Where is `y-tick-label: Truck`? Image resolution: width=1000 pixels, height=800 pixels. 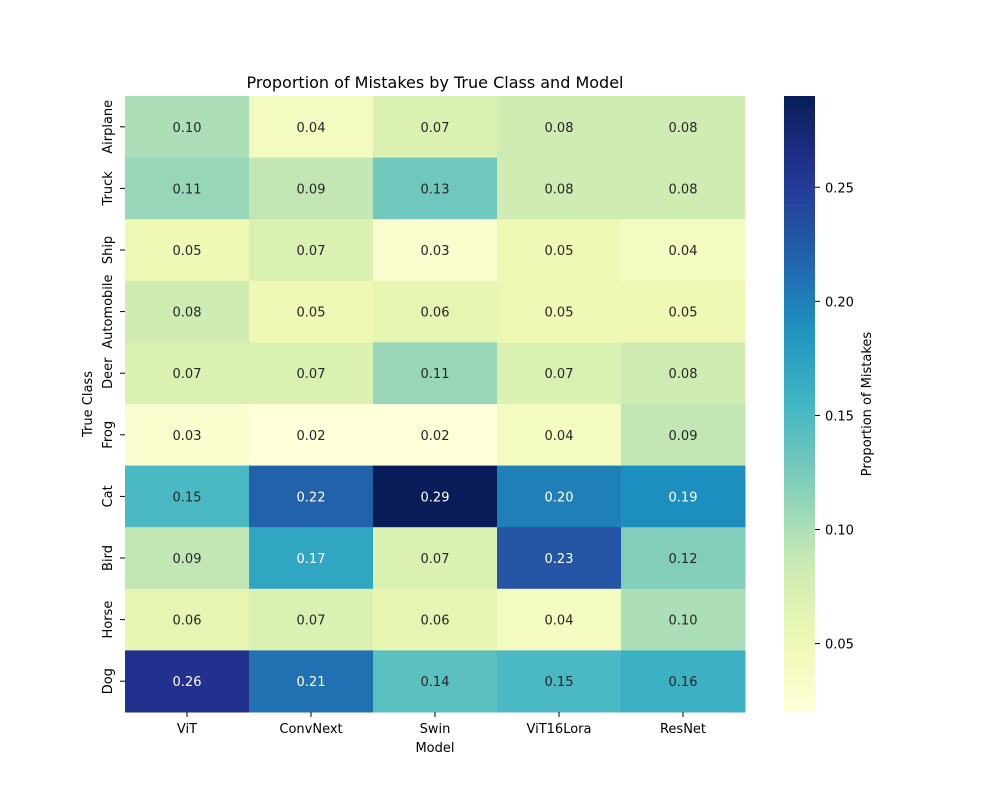 y-tick-label: Truck is located at coordinates (108, 189).